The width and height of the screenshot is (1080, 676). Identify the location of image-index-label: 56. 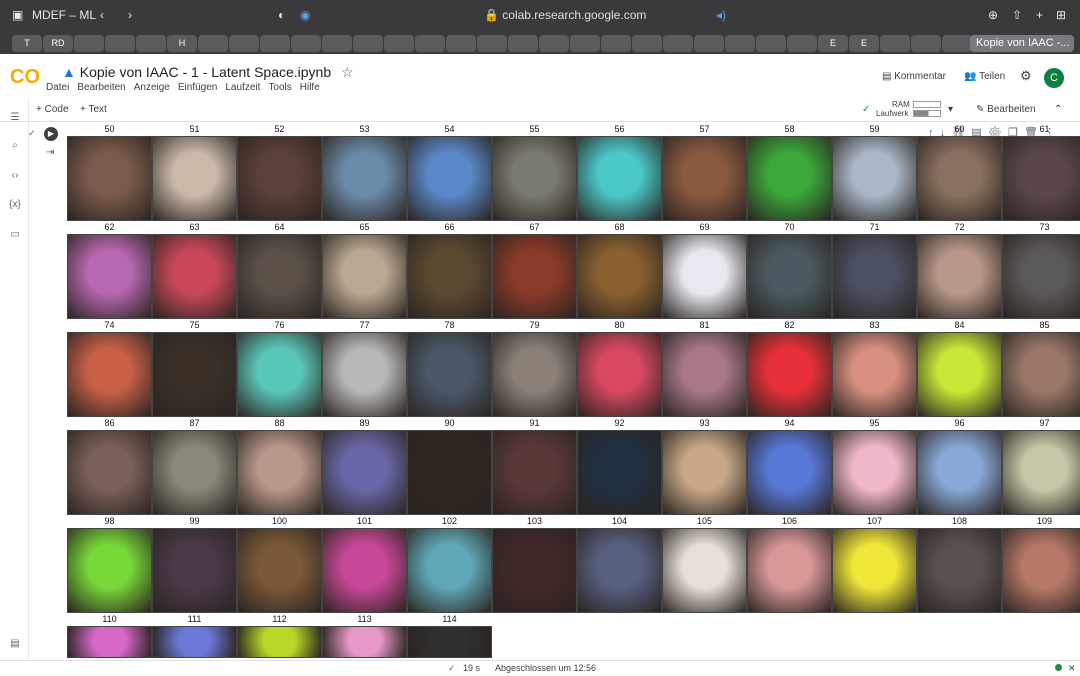
(619, 129).